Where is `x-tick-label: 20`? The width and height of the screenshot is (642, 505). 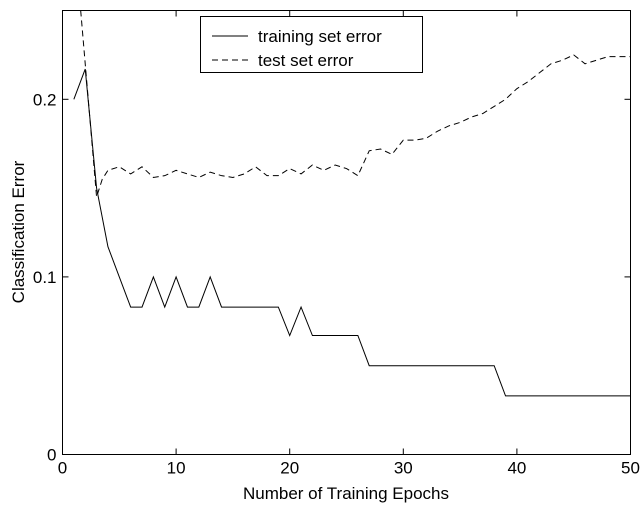 x-tick-label: 20 is located at coordinates (289, 468).